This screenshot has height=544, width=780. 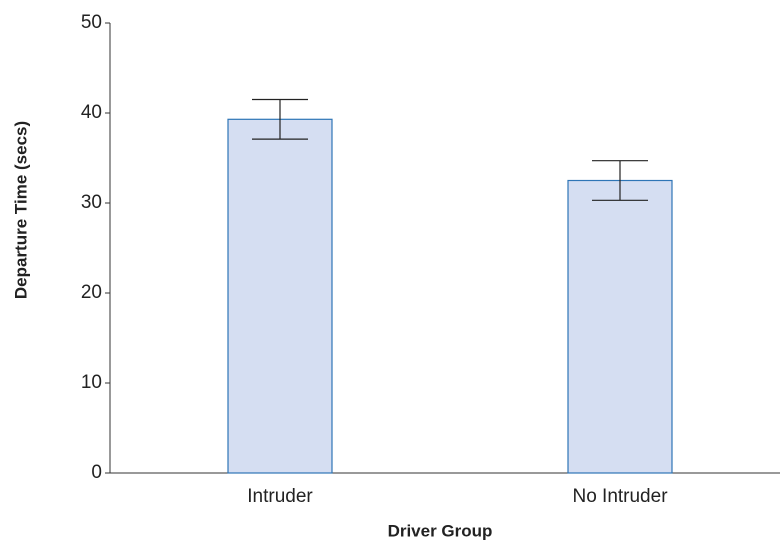 What do you see at coordinates (91, 292) in the screenshot?
I see `y-tick-label: 20` at bounding box center [91, 292].